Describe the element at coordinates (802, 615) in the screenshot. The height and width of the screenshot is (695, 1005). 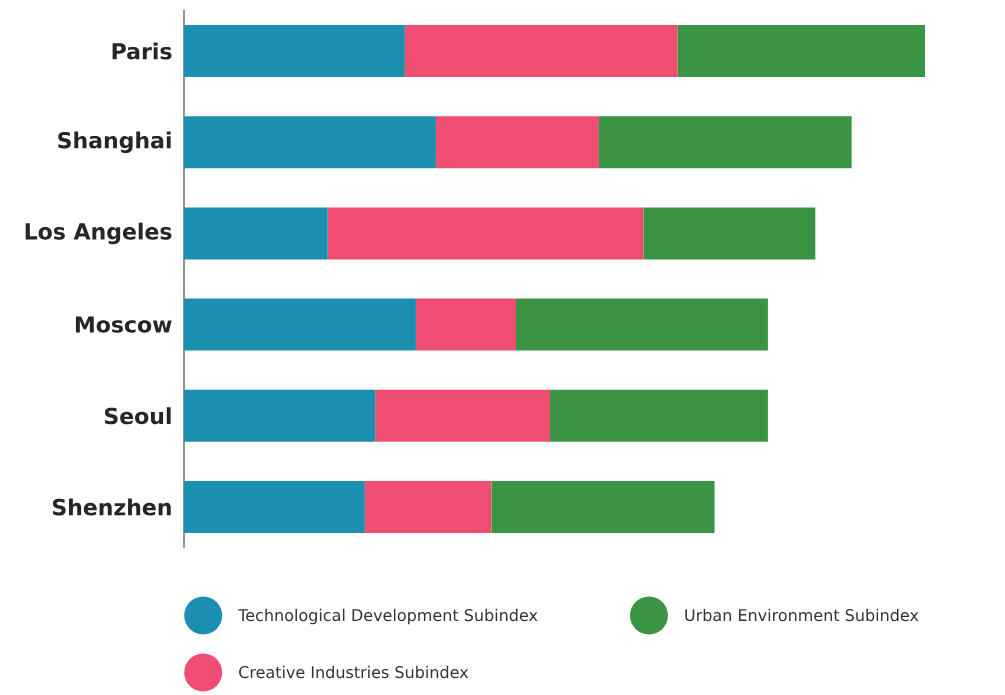
I see `legend-label: Urban Environment Subindex` at that location.